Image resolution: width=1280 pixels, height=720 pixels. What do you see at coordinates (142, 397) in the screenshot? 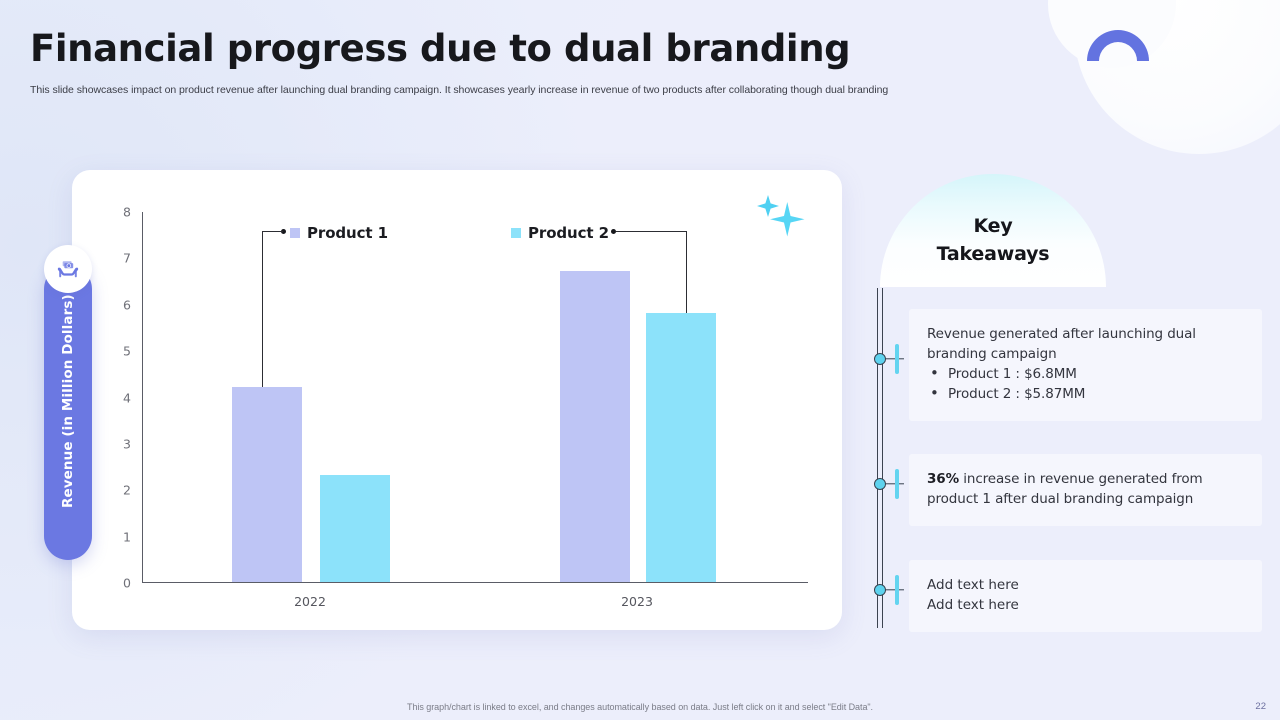
I see `y-axis-line` at bounding box center [142, 397].